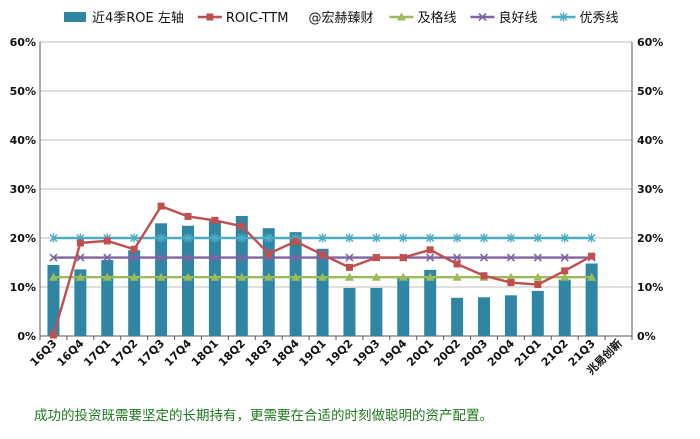 This screenshot has height=439, width=700. What do you see at coordinates (340, 353) in the screenshot?
I see `x-tick-label: 19Q2` at bounding box center [340, 353].